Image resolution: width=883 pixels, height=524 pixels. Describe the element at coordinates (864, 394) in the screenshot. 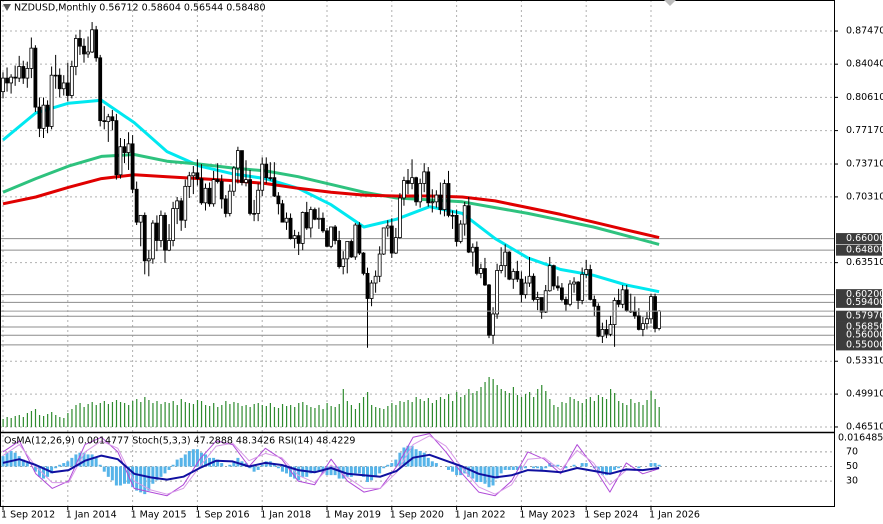

I see `y-tick-label: 0.49910` at that location.